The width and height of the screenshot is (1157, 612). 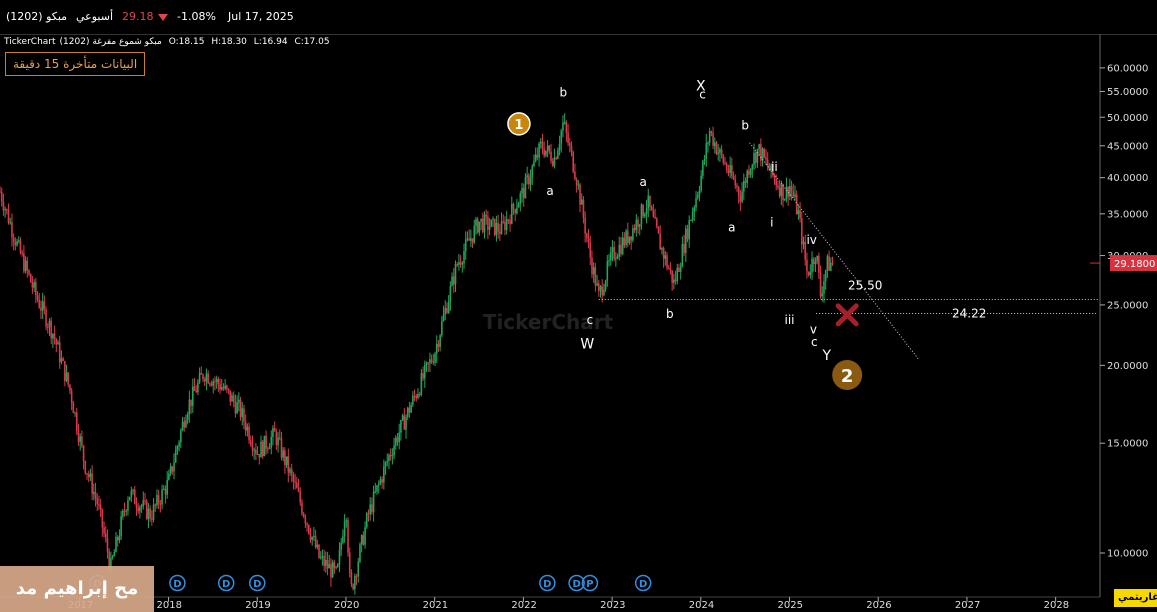 What do you see at coordinates (77, 588) in the screenshot?
I see `author-watermark: مح إبراهيم مد` at bounding box center [77, 588].